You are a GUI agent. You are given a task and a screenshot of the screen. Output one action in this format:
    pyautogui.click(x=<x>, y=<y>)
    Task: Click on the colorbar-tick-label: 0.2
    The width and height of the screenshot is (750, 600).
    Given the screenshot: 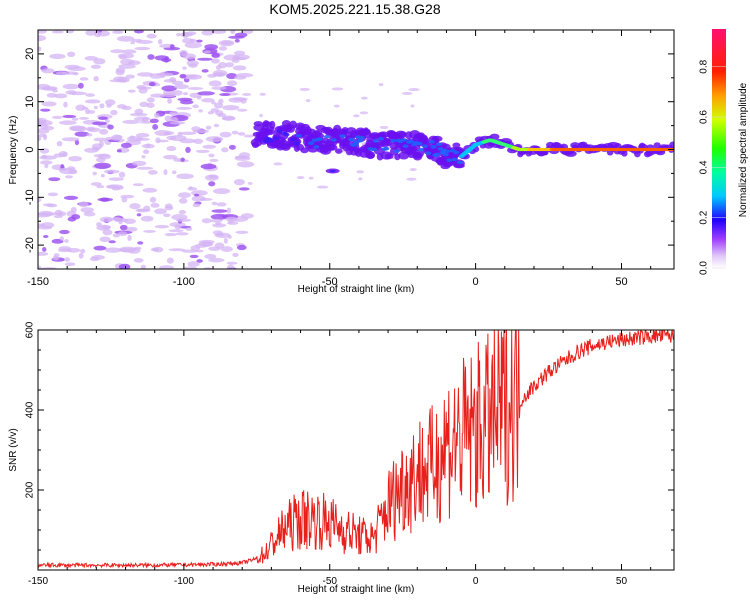 What is the action you would take?
    pyautogui.click(x=704, y=217)
    